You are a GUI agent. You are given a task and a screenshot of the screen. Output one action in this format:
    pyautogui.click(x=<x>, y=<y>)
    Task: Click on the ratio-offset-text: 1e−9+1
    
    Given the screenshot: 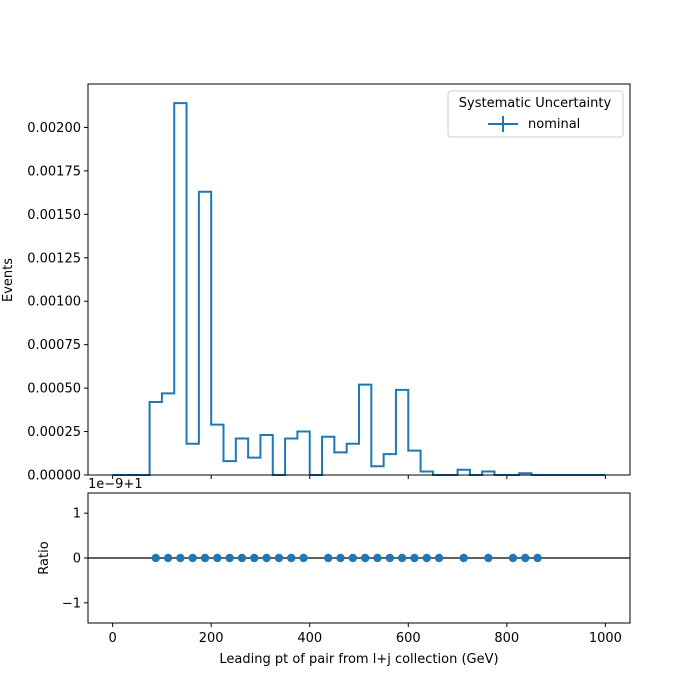 What is the action you would take?
    pyautogui.click(x=115, y=484)
    